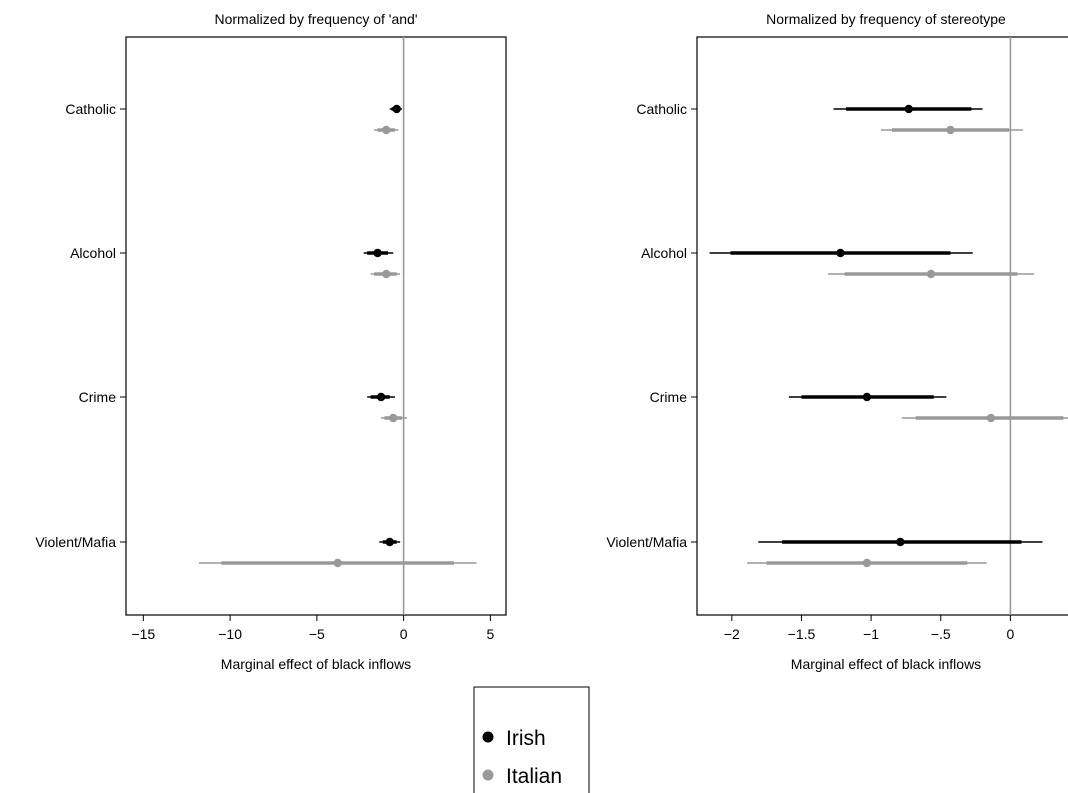 This screenshot has width=1068, height=793. I want to click on p2-category-label-violent-mafia: Violent/Mafia, so click(646, 542).